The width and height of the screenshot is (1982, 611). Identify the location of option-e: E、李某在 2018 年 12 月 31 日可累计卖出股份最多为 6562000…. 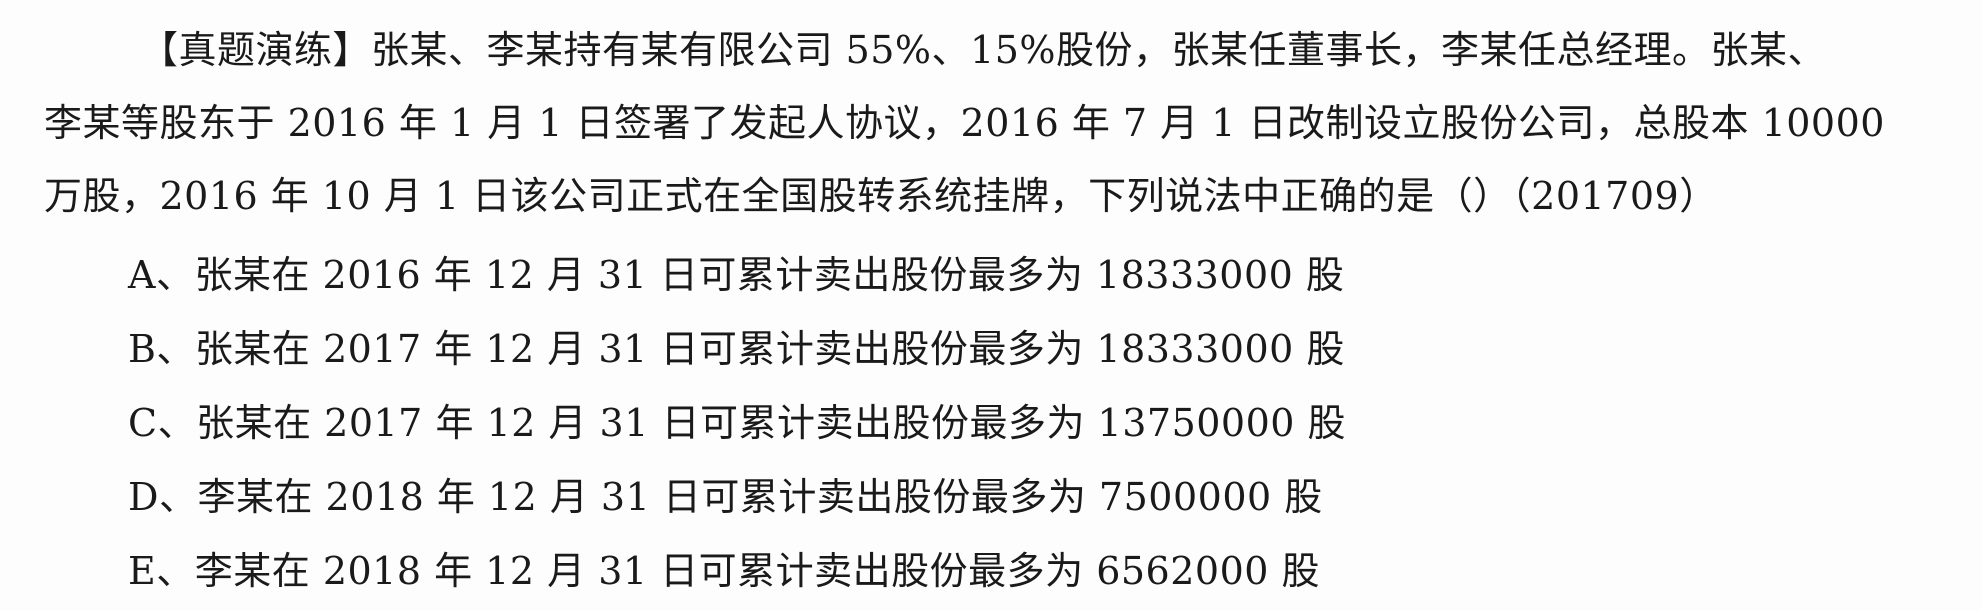
(724, 571).